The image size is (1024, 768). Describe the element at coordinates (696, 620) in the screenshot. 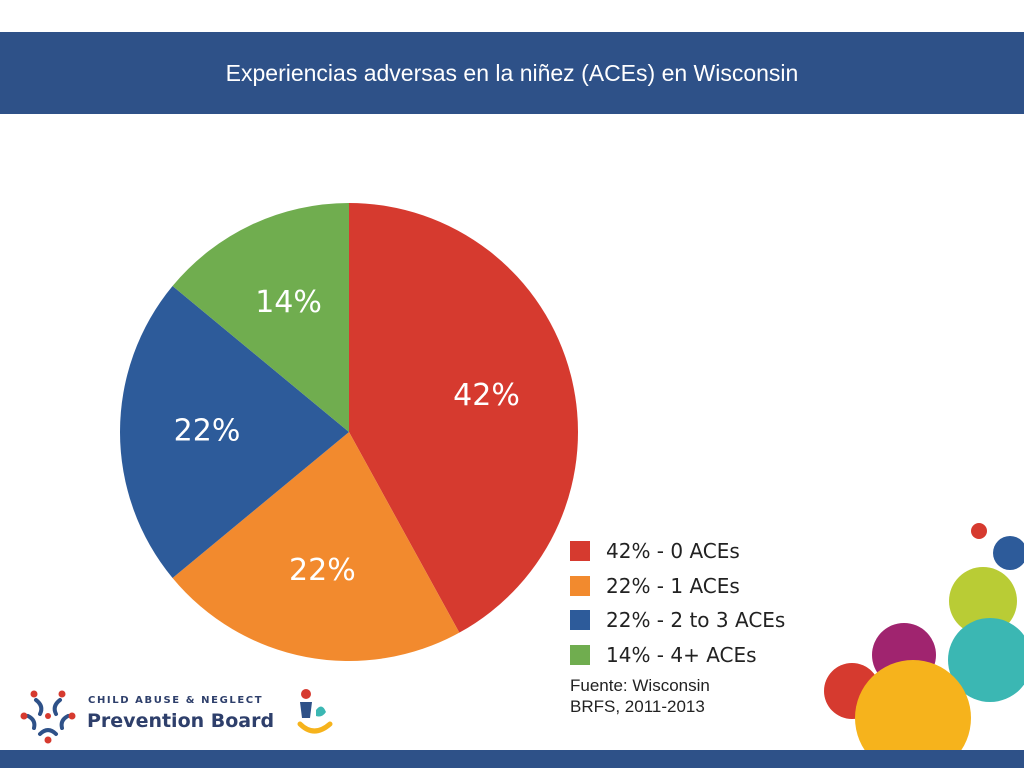

I see `legend-label: 22% - 2 to 3 ACEs` at that location.